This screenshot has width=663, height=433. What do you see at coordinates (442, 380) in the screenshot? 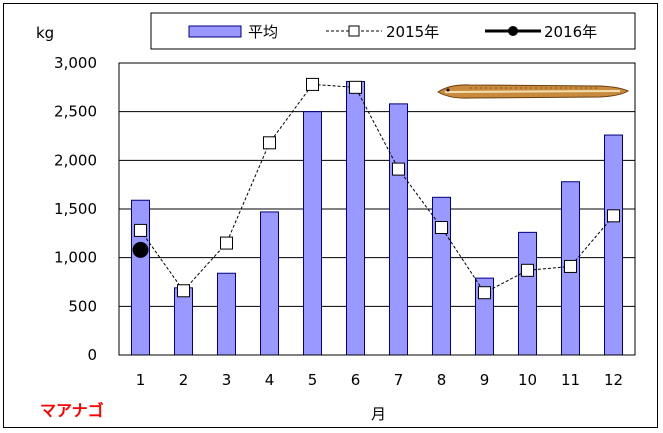
I see `x-tick-label: 8` at bounding box center [442, 380].